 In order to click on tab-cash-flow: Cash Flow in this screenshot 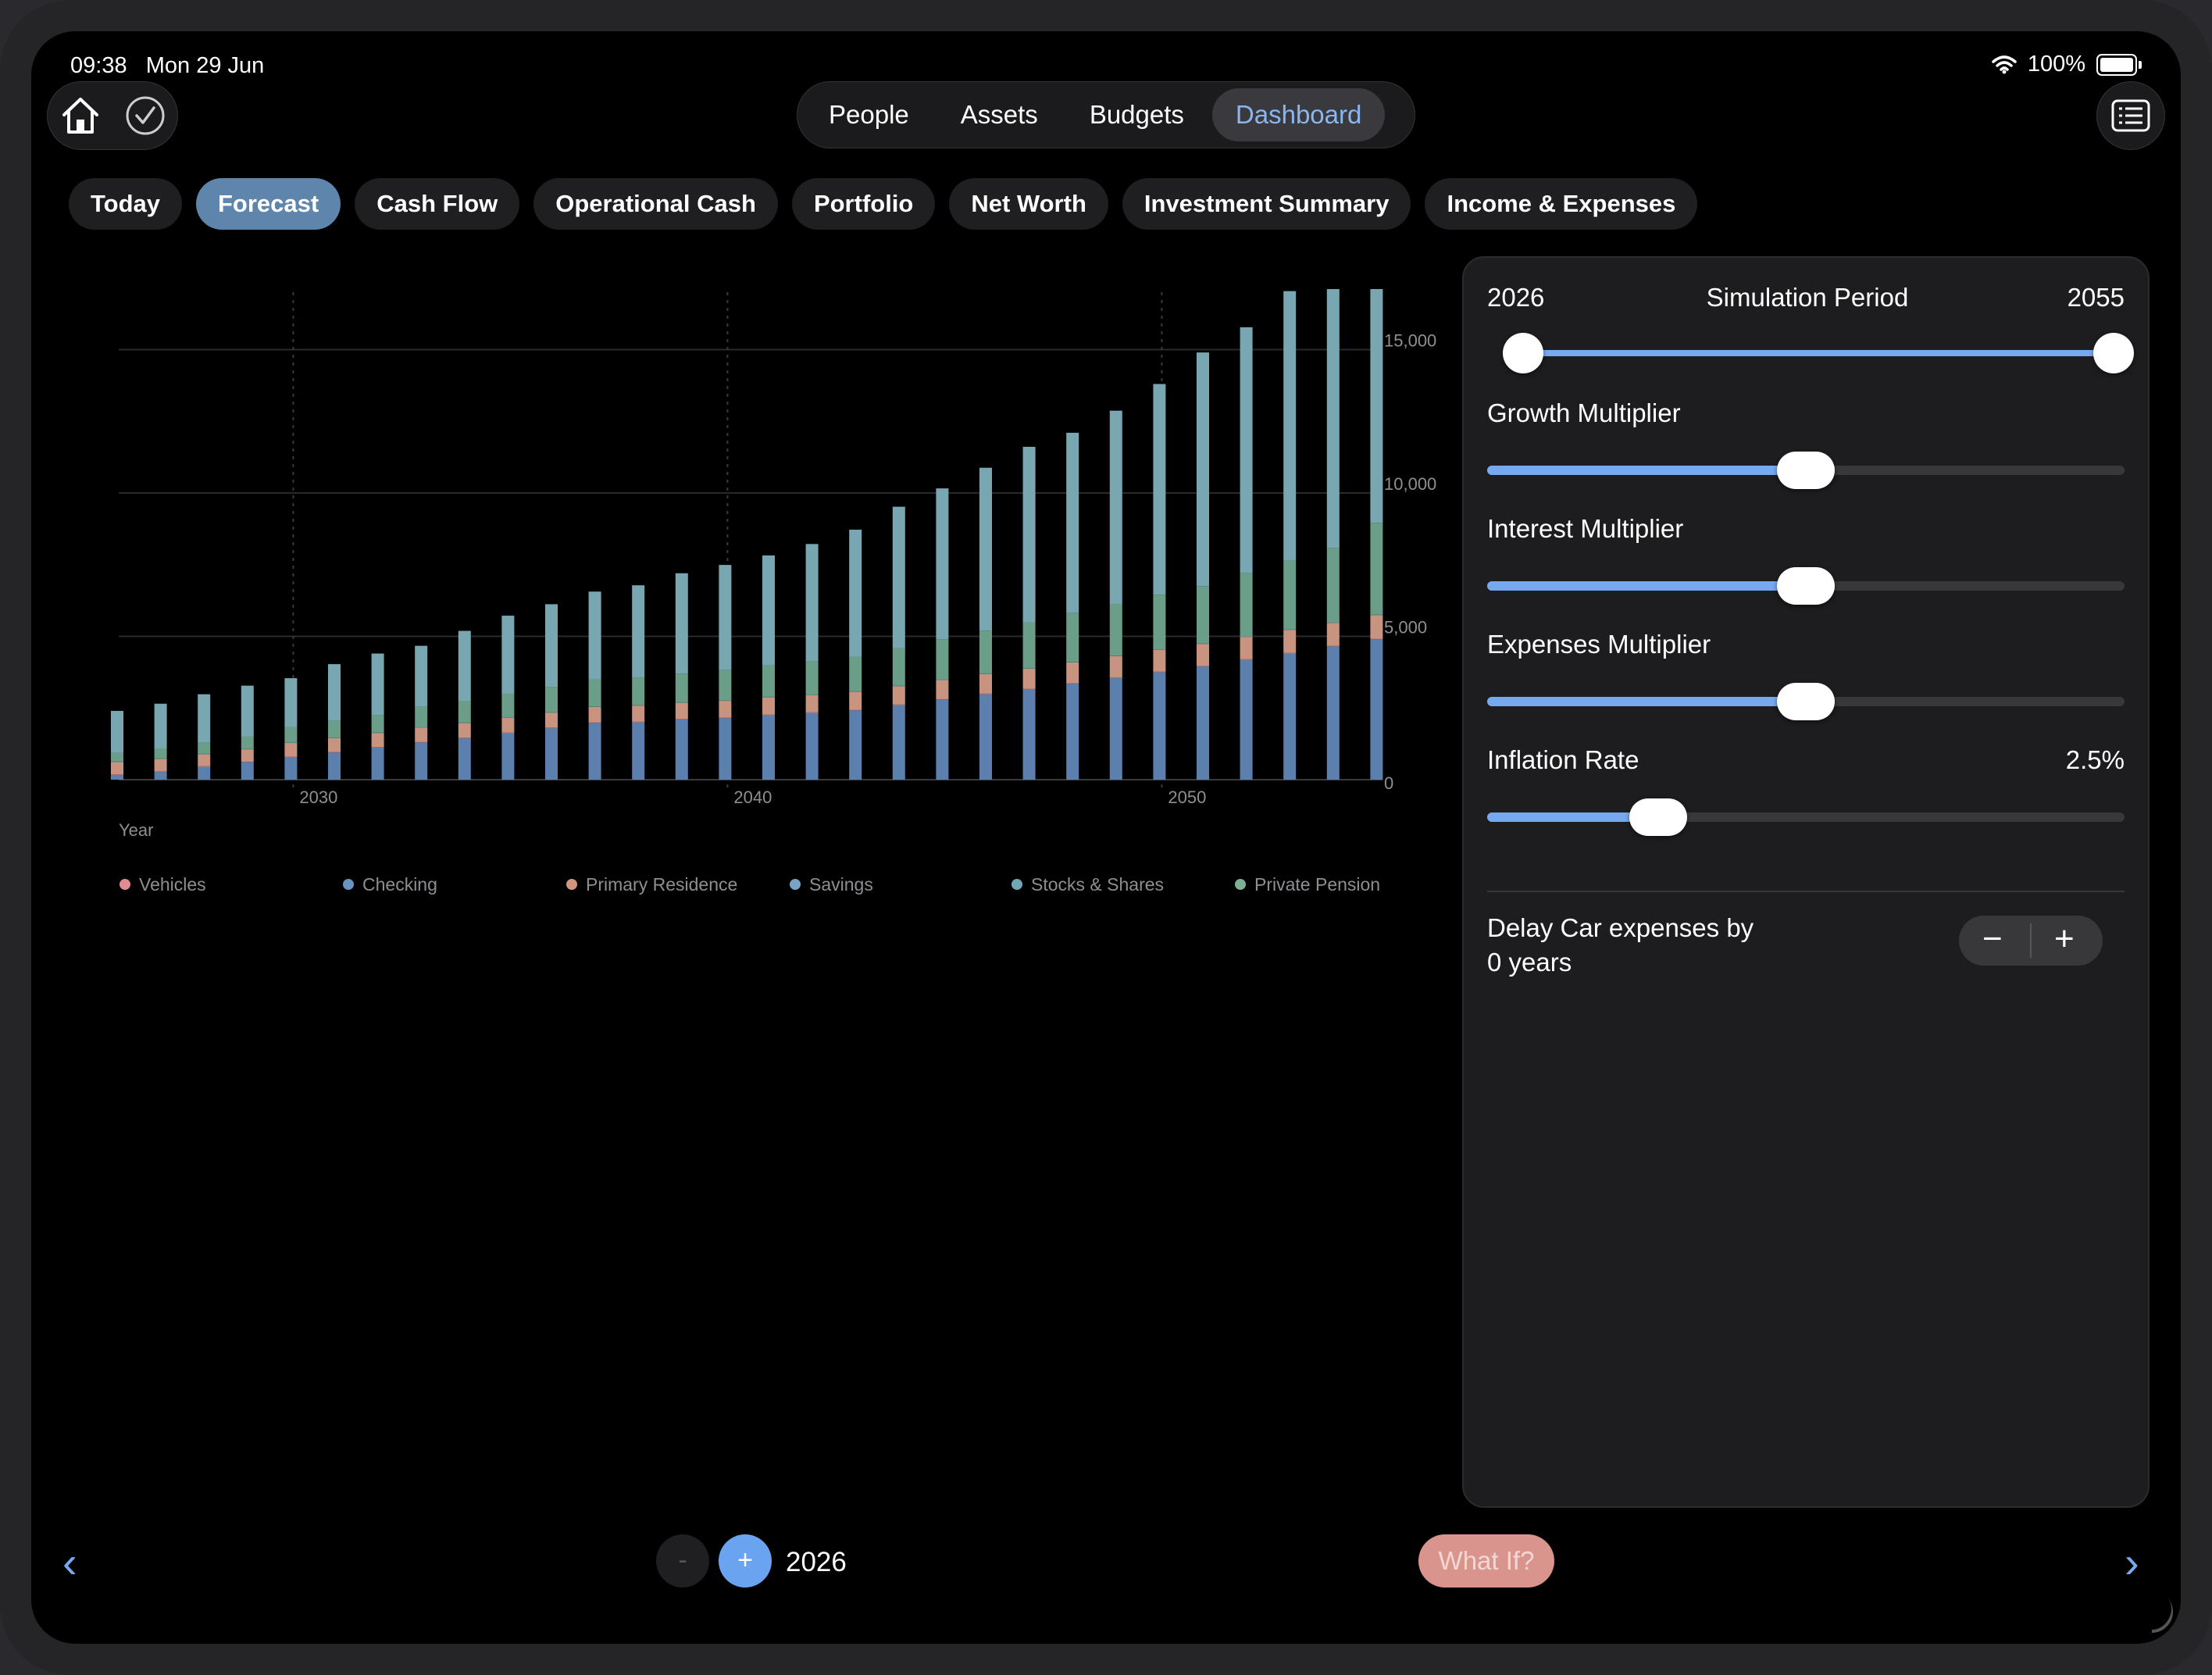, I will do `click(437, 204)`.